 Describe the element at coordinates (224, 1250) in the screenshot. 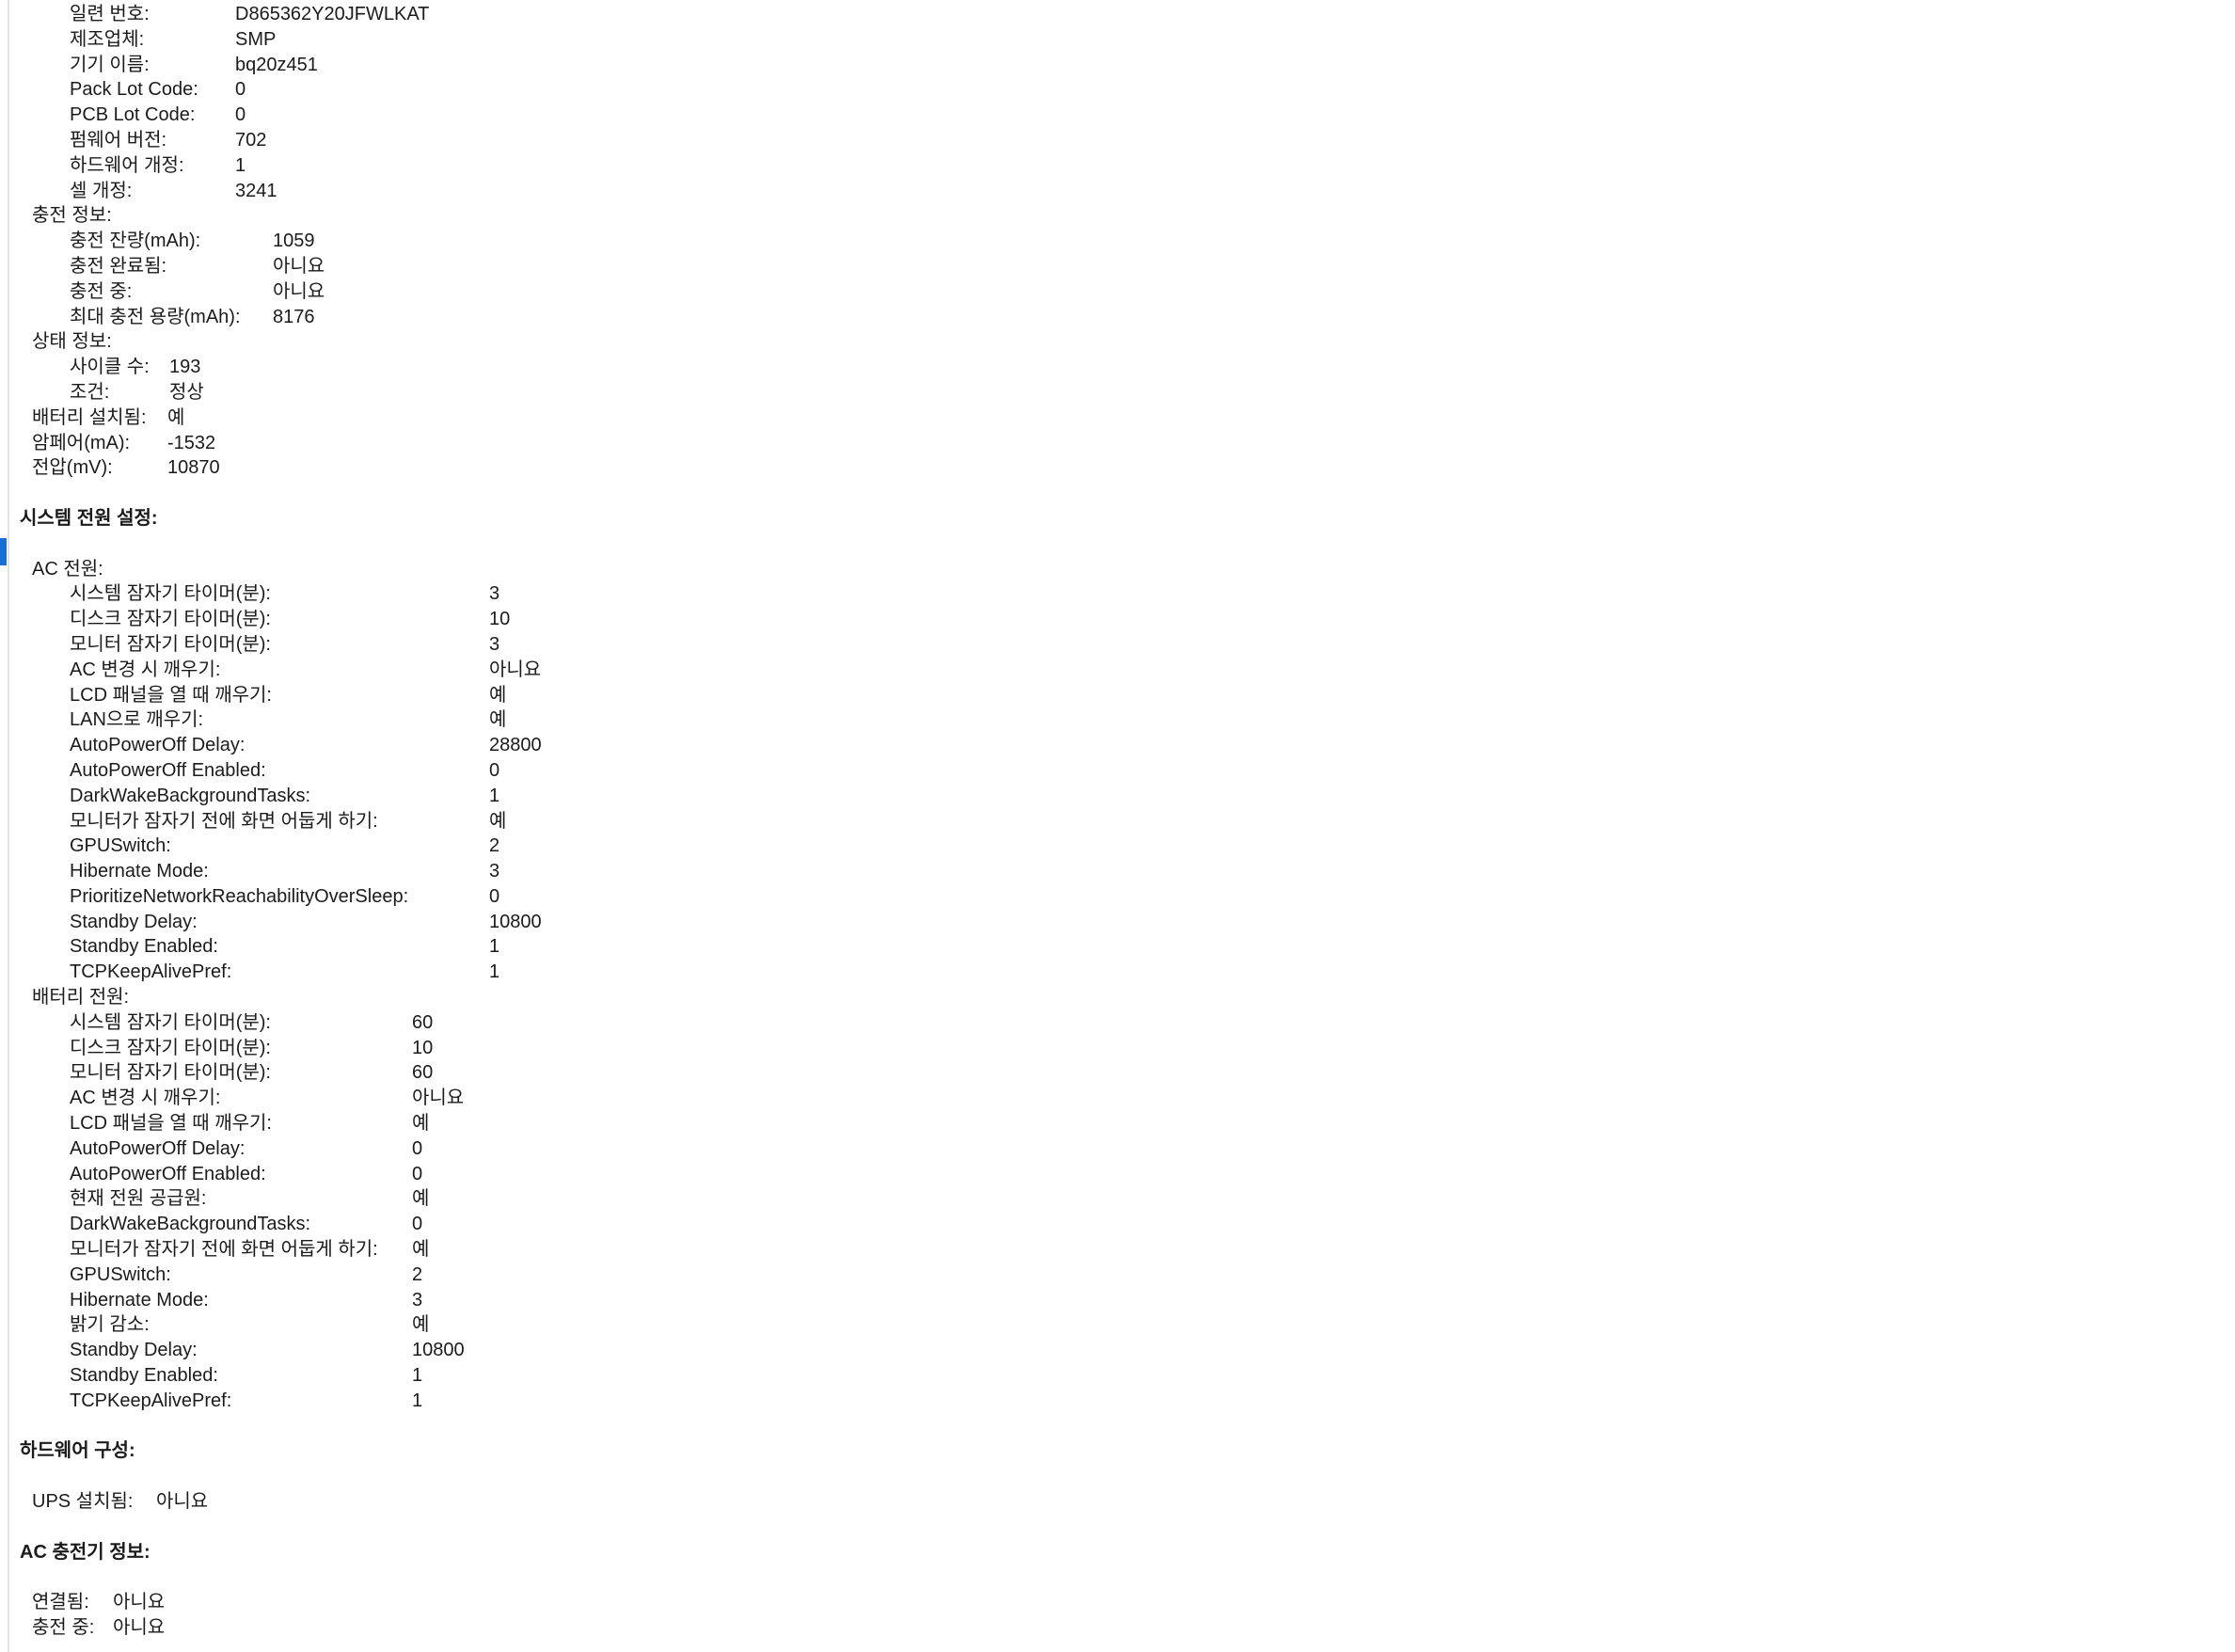

I see `row-key: 모니터가 잠자기 전에 화면 어둡게 하기:` at that location.